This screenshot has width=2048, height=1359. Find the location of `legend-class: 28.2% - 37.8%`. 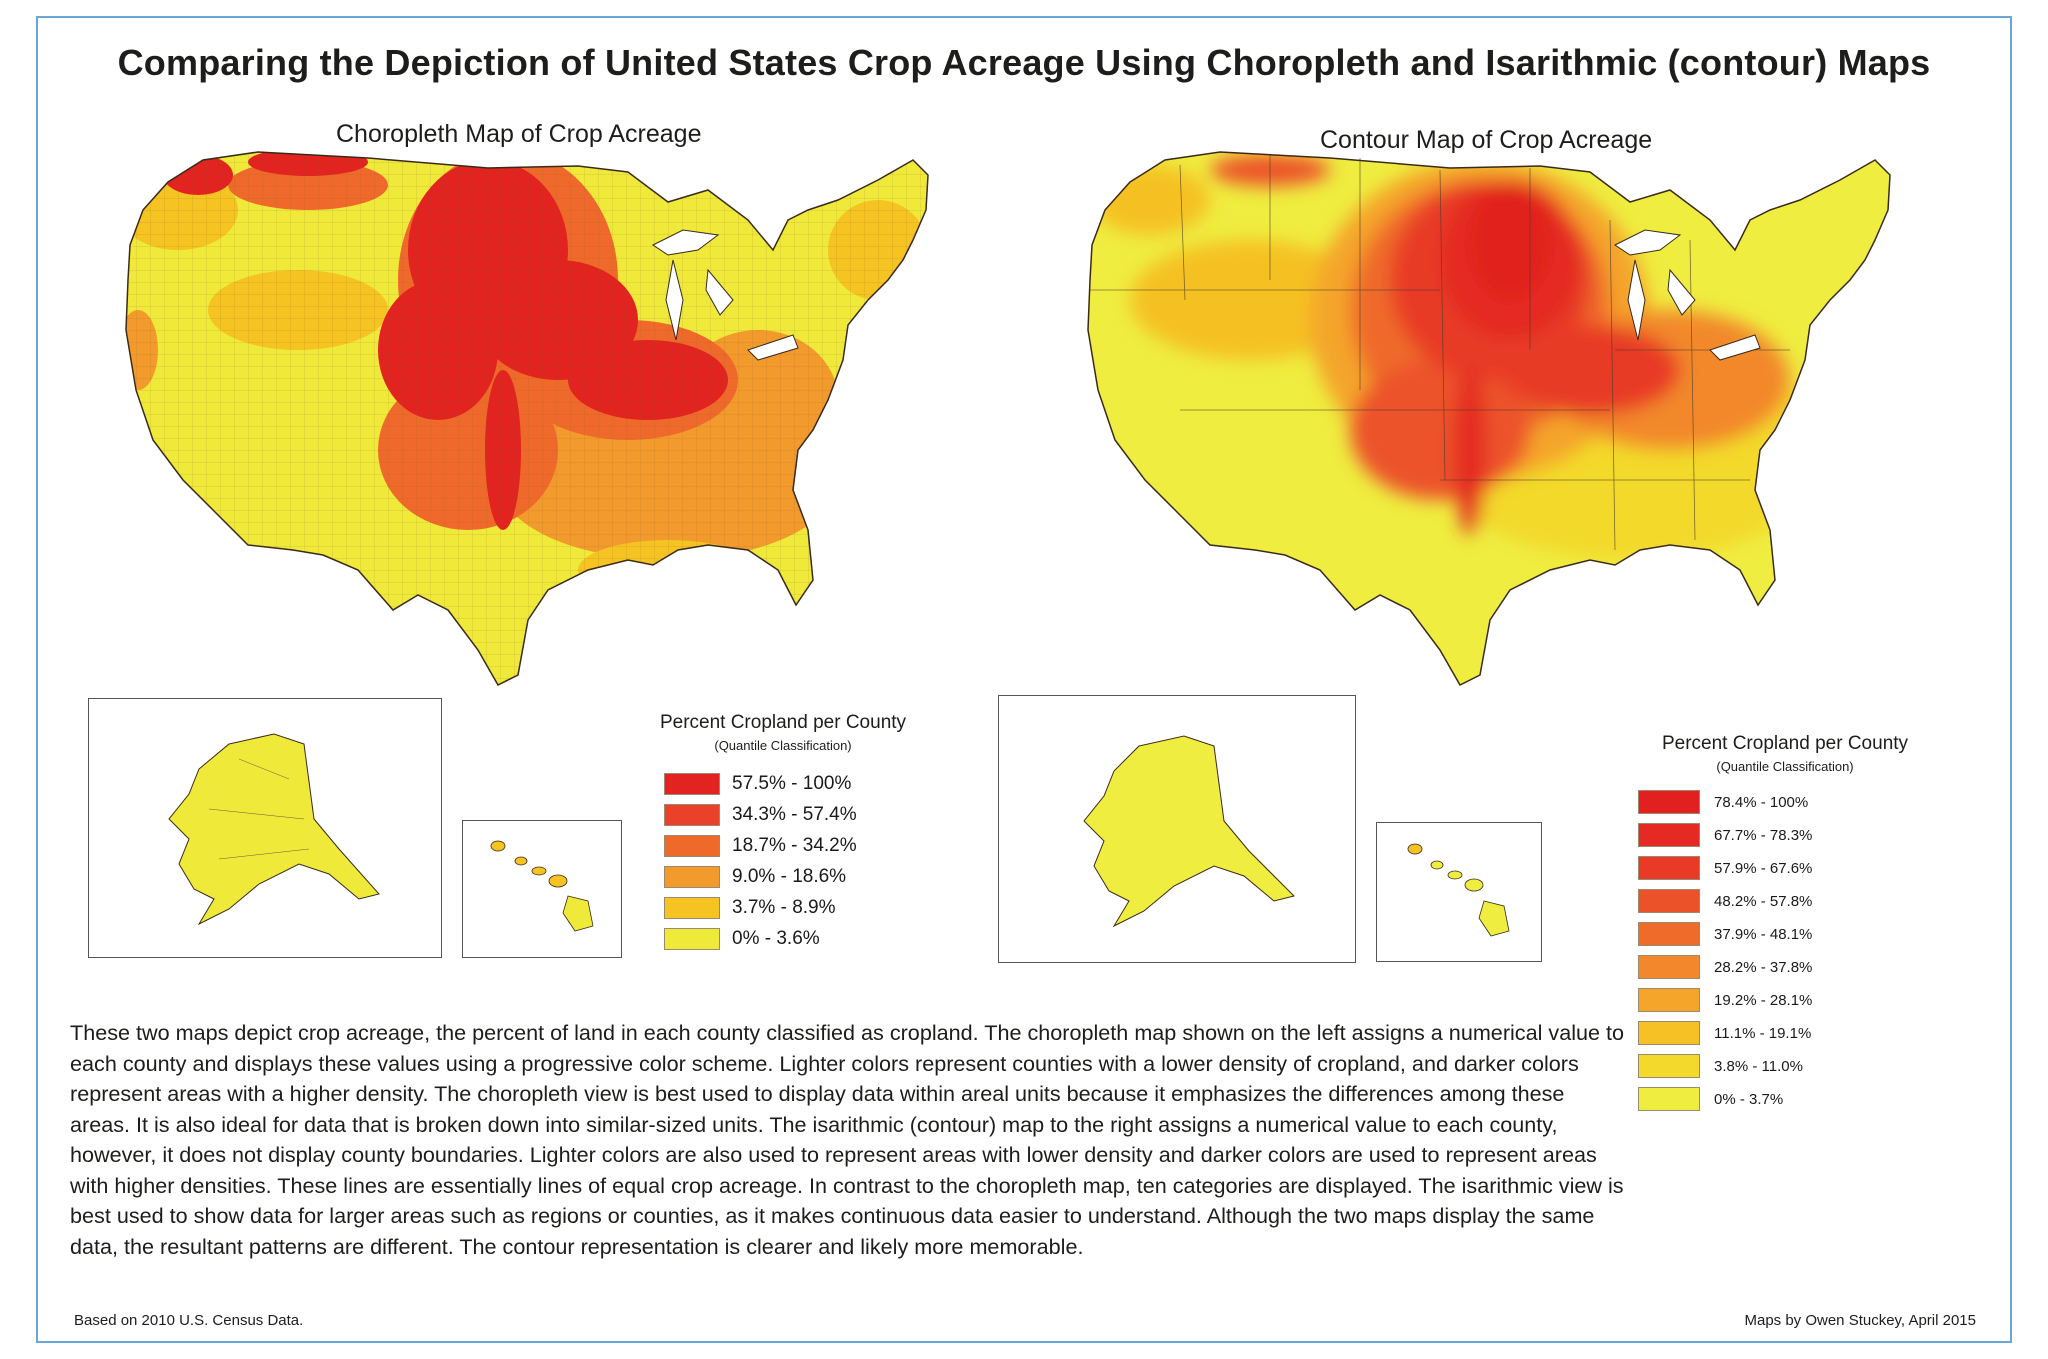

legend-class: 28.2% - 37.8% is located at coordinates (1725, 967).